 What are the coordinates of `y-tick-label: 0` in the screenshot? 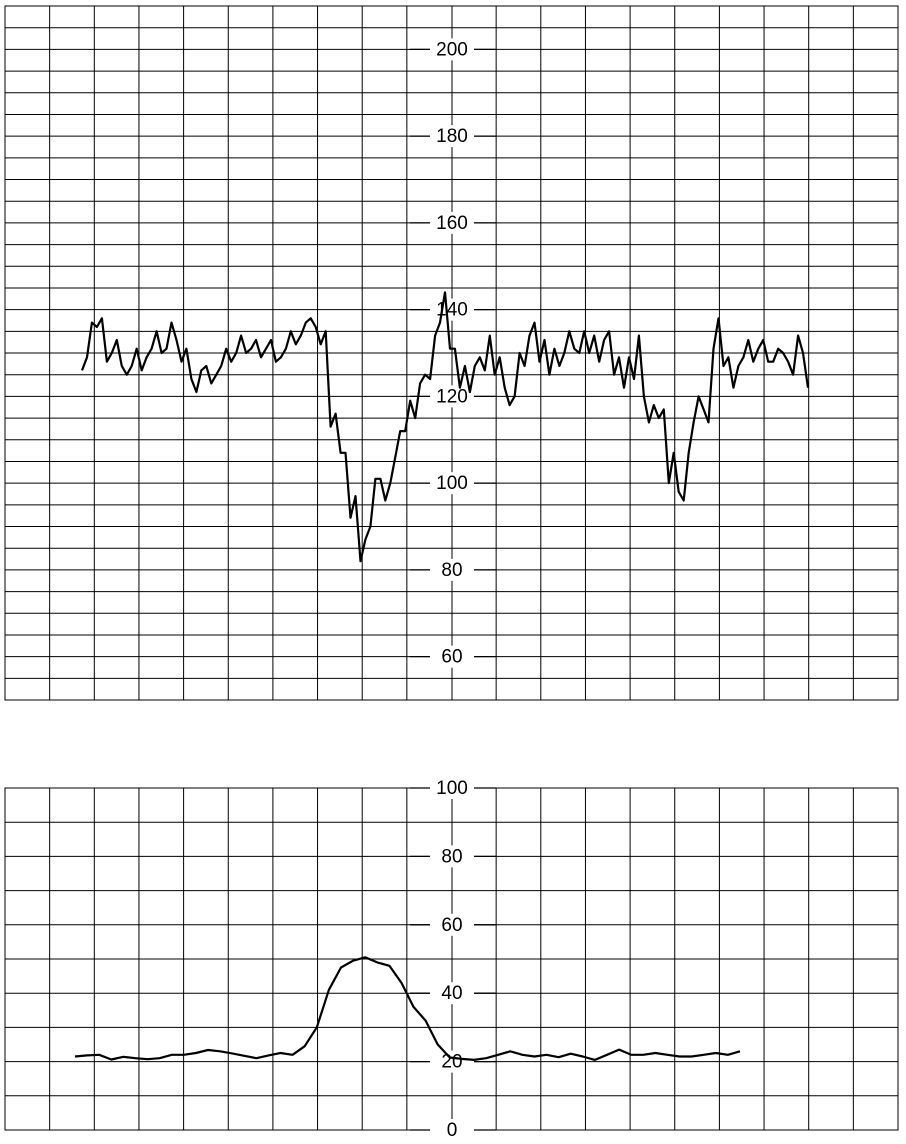 It's located at (452, 1130).